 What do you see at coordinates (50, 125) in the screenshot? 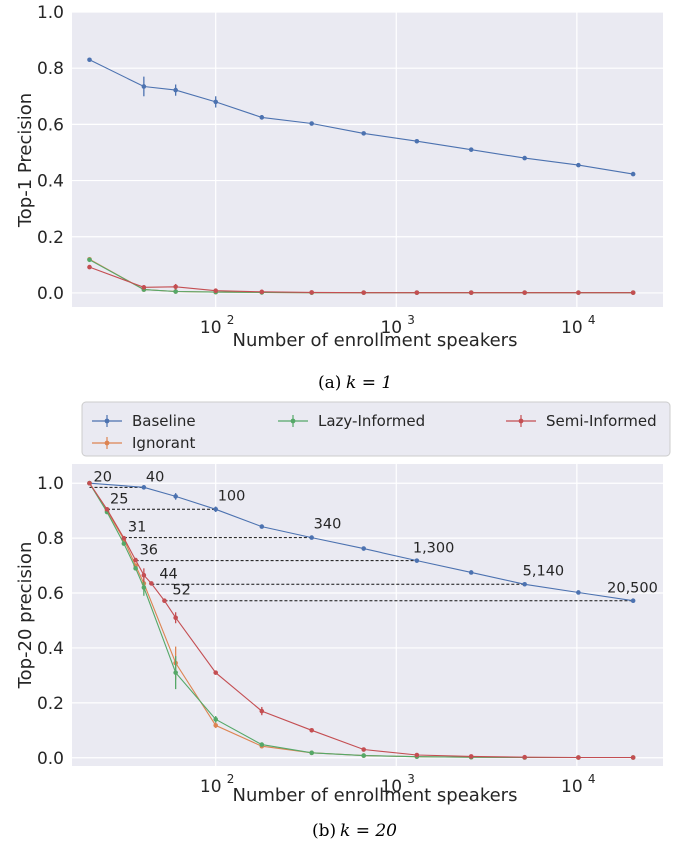
I see `chart-a-y-tick-label: 0.6` at bounding box center [50, 125].